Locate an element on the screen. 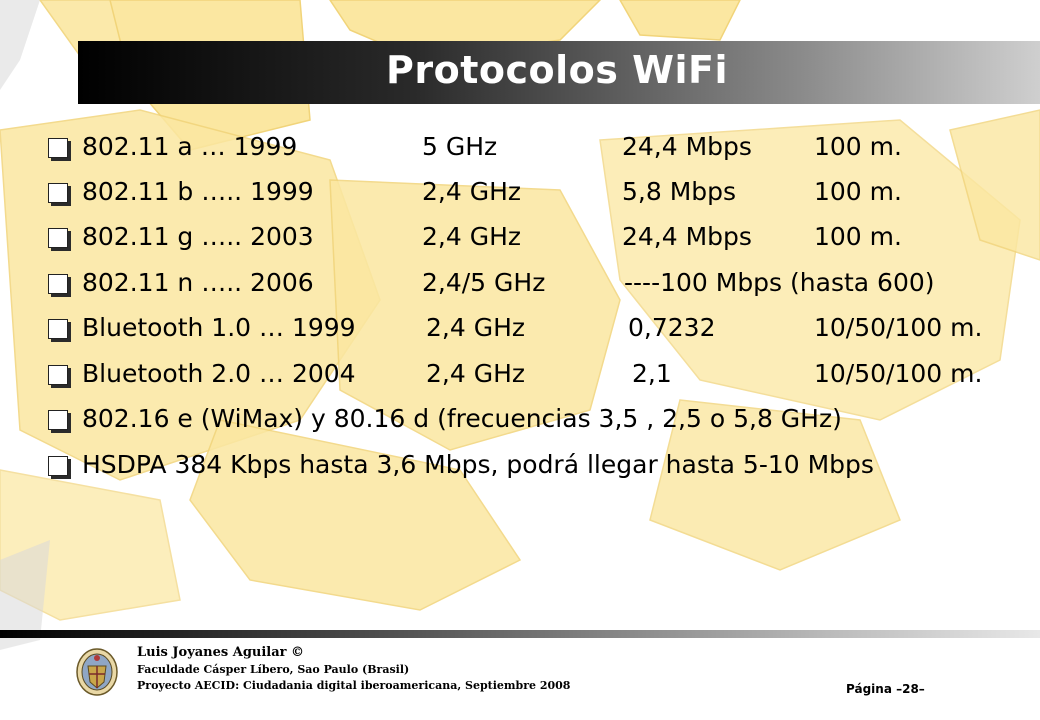  page-number: Página –28– is located at coordinates (885, 689).